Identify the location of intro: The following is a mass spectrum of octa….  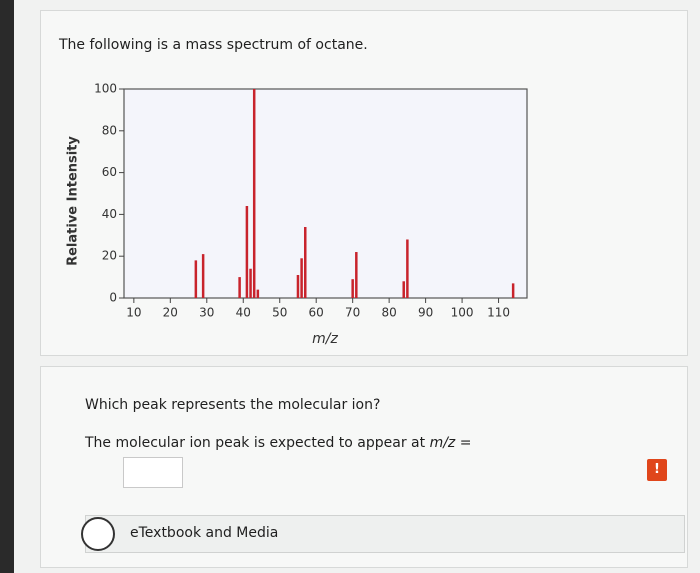
(213, 45).